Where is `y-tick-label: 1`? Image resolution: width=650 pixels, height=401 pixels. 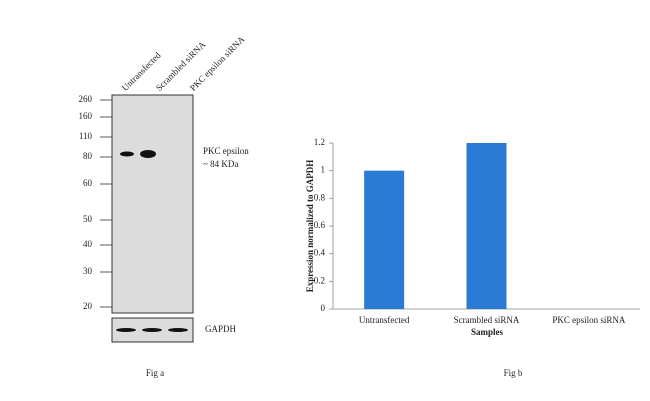 y-tick-label: 1 is located at coordinates (323, 170).